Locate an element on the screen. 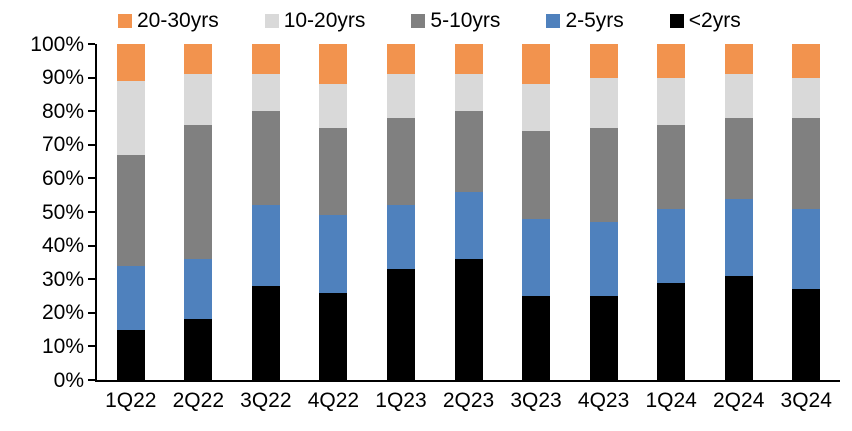  bar-segment-2q23-2yrs is located at coordinates (468, 319).